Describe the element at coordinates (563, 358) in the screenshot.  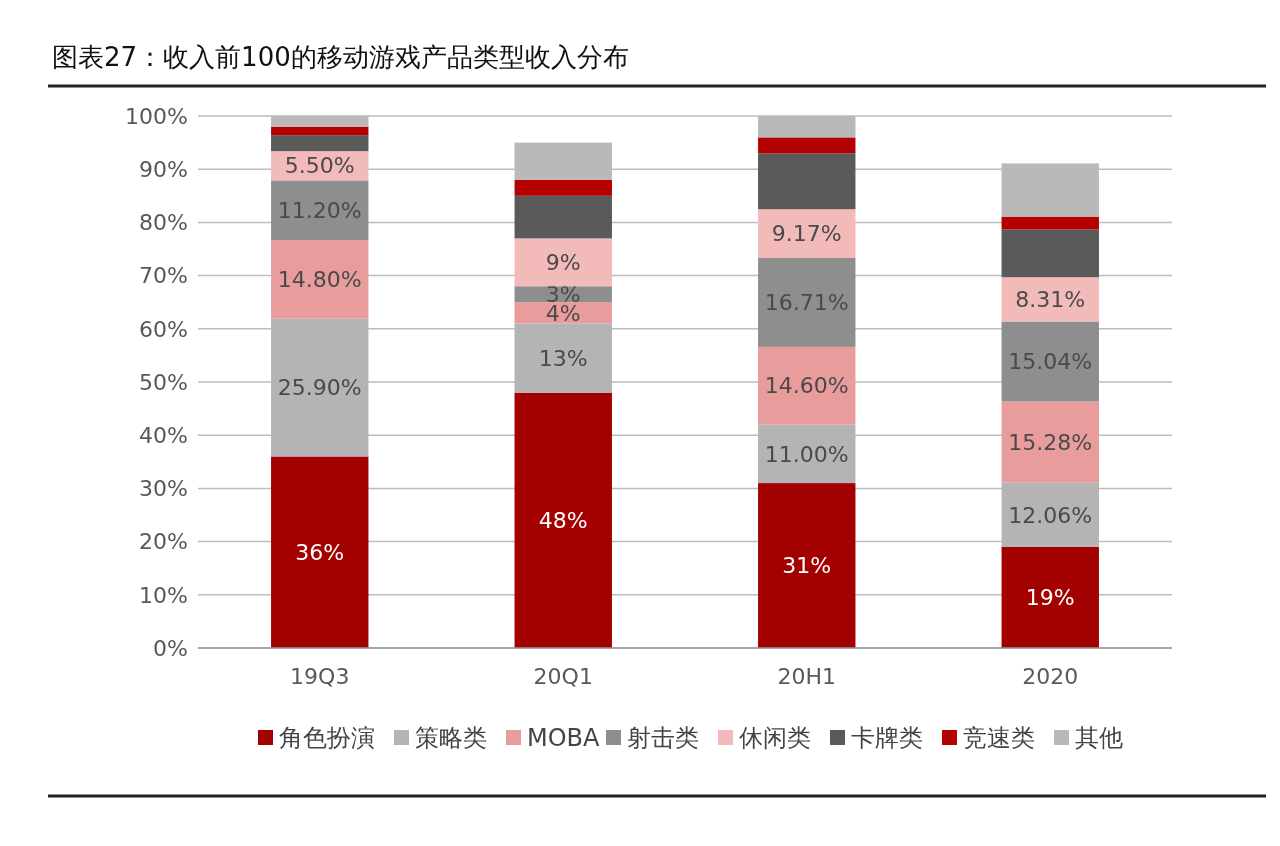
I see `data-label: 13%` at that location.